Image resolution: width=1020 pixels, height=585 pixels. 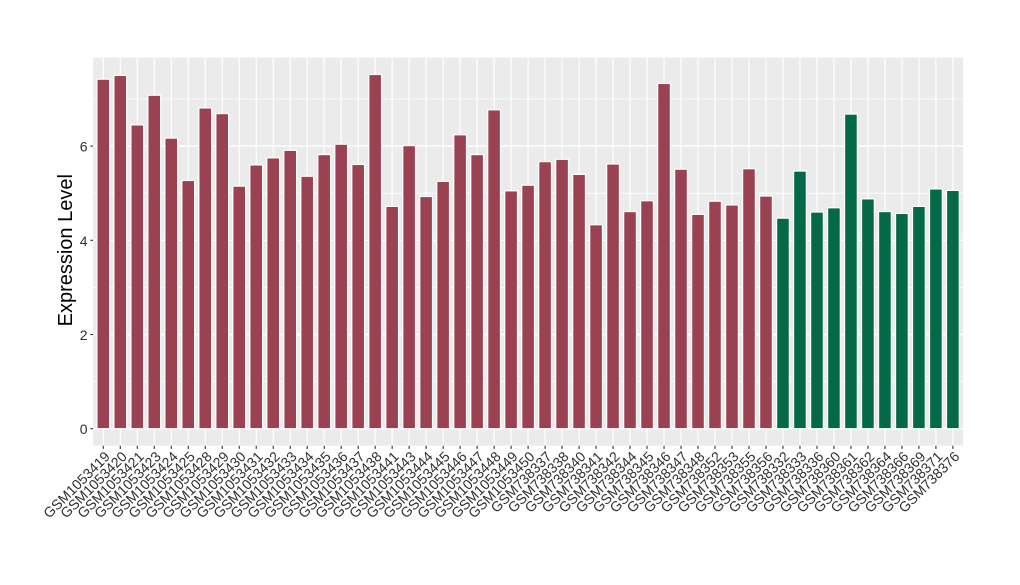 I want to click on svg-text: 4, so click(x=84, y=241).